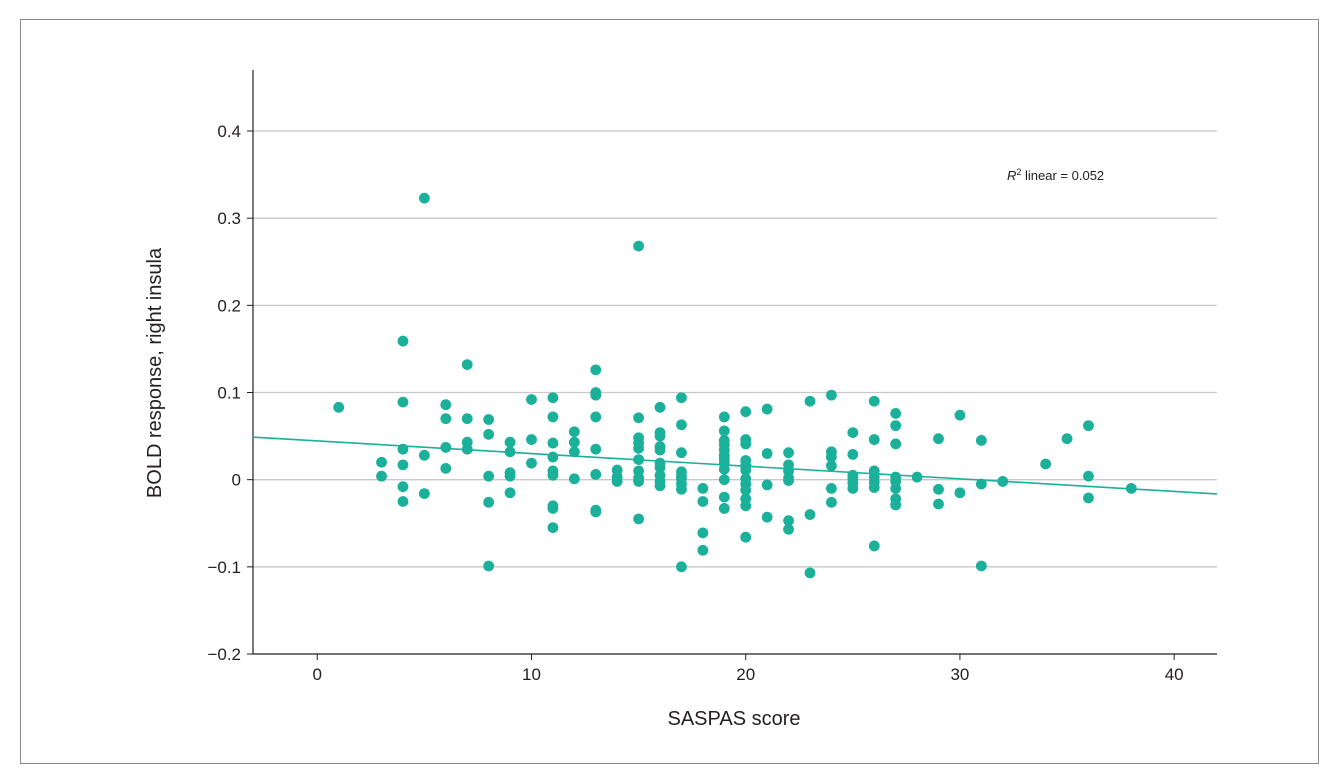  Describe the element at coordinates (229, 131) in the screenshot. I see `y-tick-label: 0.4` at that location.